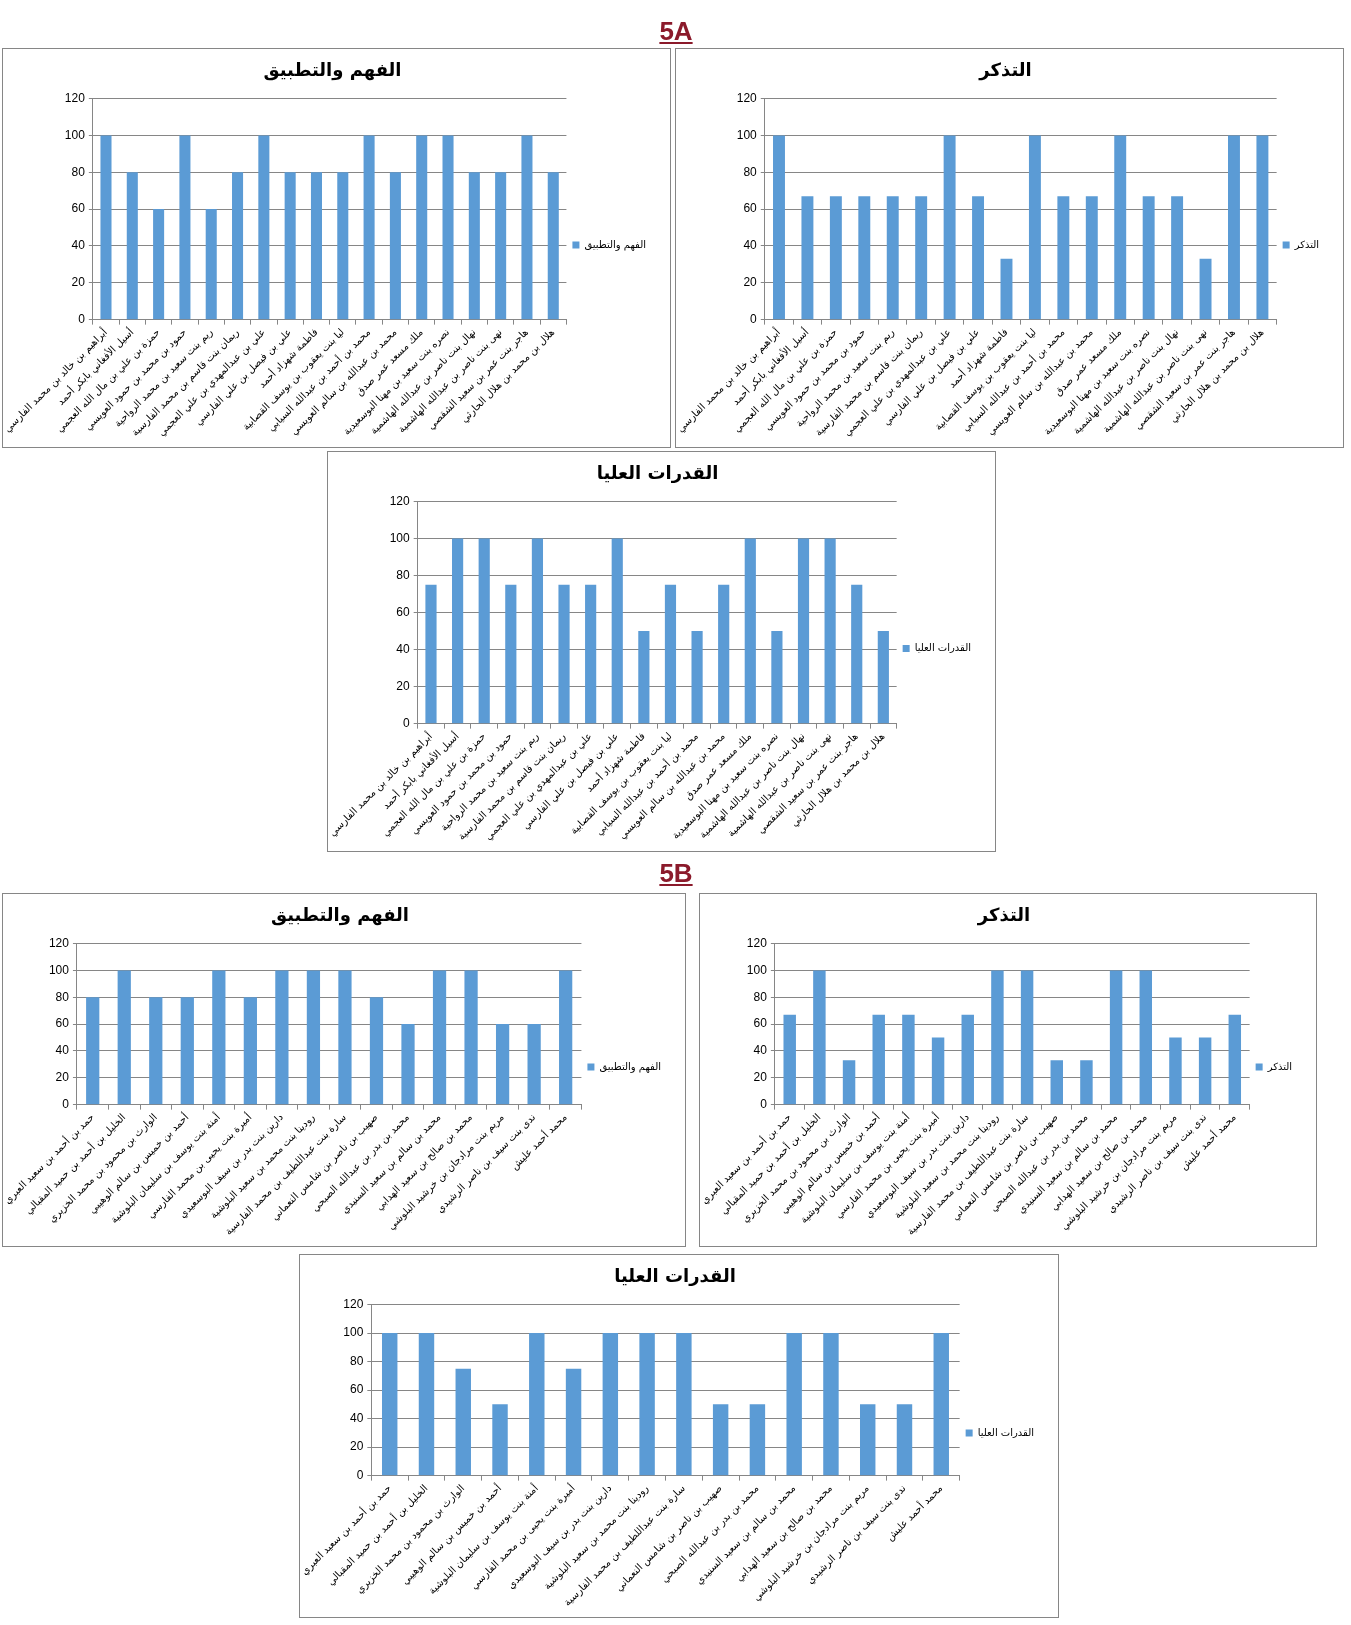 Image resolution: width=1351 pixels, height=1625 pixels. Describe the element at coordinates (942, 648) in the screenshot. I see `legend-label: القدرات العليا` at that location.